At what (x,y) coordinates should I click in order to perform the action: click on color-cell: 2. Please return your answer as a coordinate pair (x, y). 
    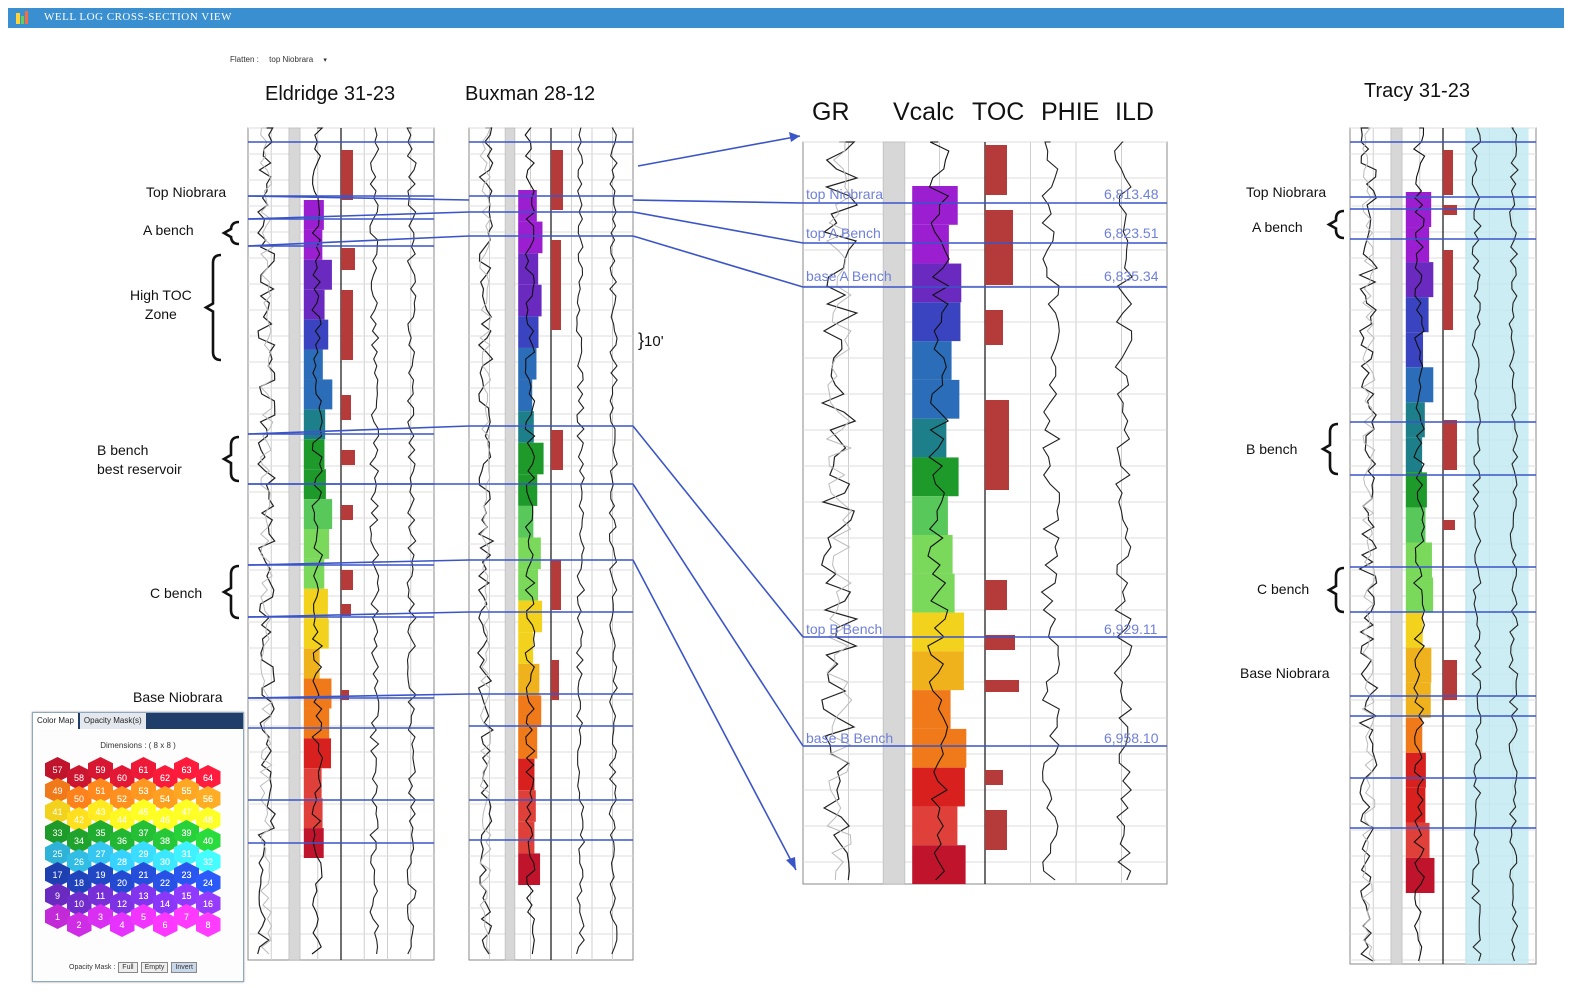
    Looking at the image, I should click on (79, 924).